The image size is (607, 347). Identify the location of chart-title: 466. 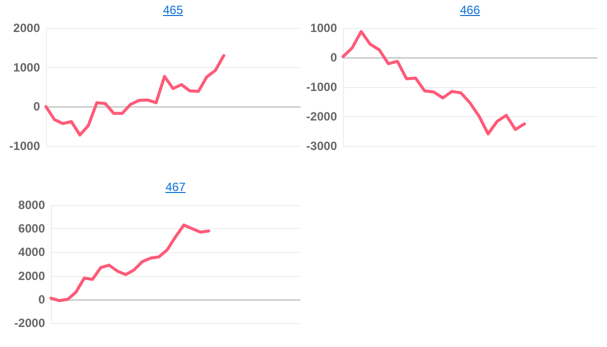
(470, 10).